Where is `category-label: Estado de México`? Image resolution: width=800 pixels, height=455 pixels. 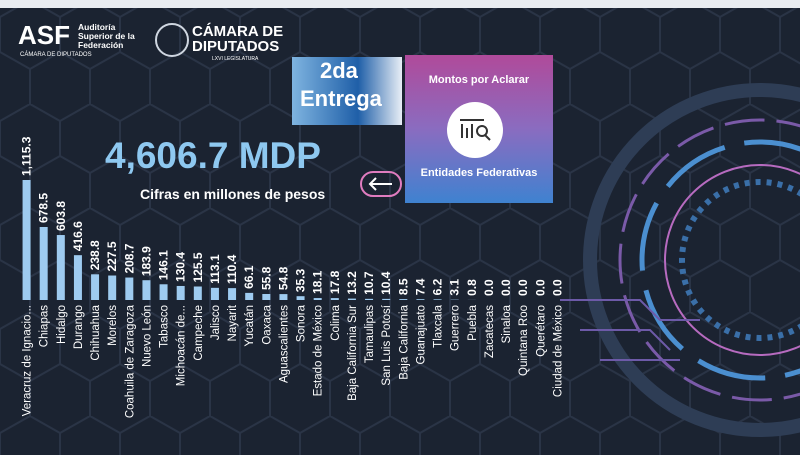
category-label: Estado de México is located at coordinates (319, 350).